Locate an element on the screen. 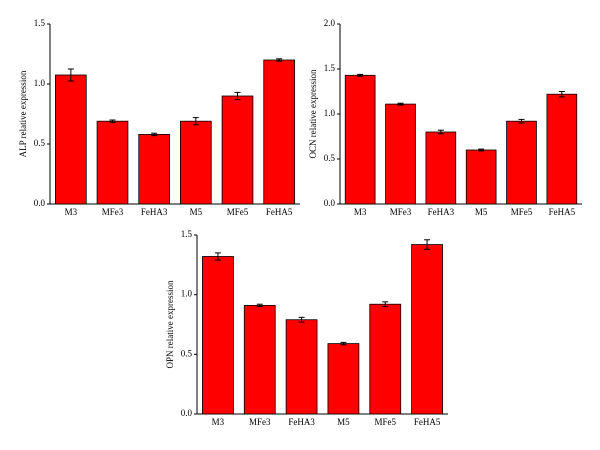 This screenshot has height=450, width=600. y-axis-label: OPN relative expression is located at coordinates (170, 324).